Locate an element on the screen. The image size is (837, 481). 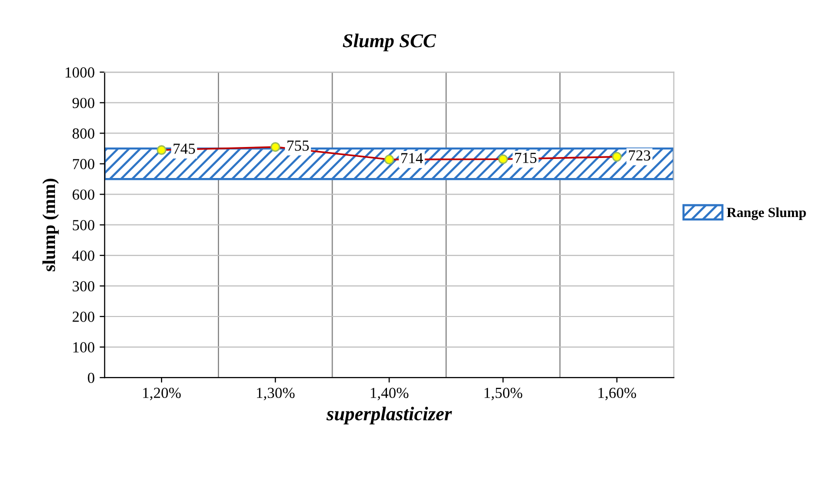
x-tick-label: 1,60% is located at coordinates (617, 394).